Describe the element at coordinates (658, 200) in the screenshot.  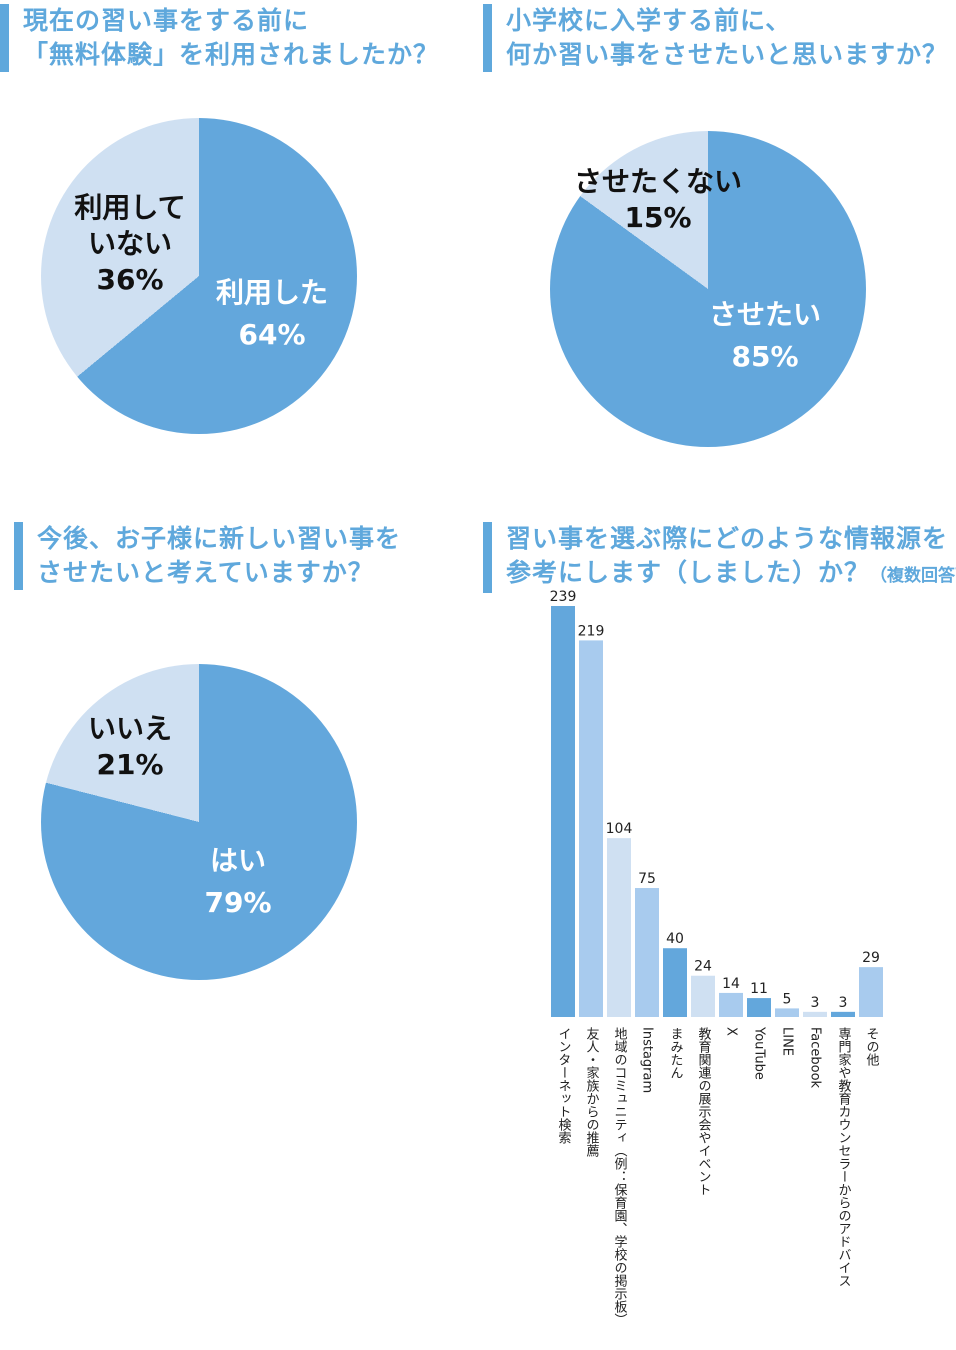
I see `pie2-label-no: させたくない 15%` at that location.